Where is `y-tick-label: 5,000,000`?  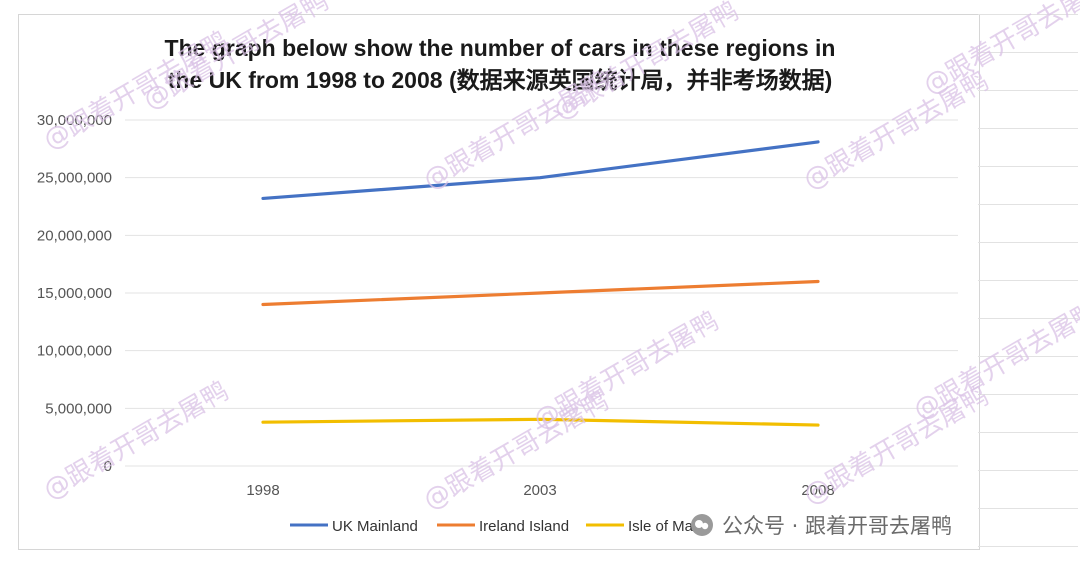
y-tick-label: 5,000,000 is located at coordinates (78, 408).